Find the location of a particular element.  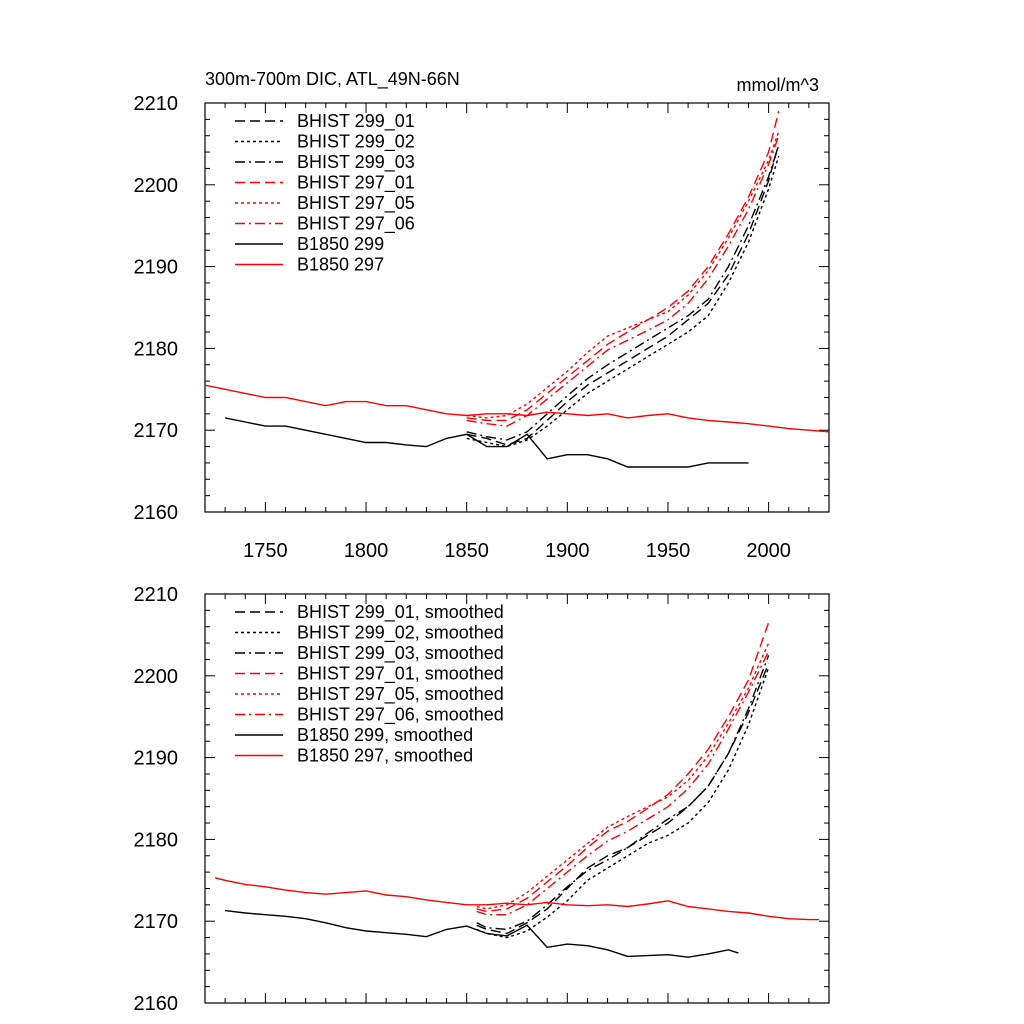

legend-label: BHIST 299_02 is located at coordinates (356, 142).